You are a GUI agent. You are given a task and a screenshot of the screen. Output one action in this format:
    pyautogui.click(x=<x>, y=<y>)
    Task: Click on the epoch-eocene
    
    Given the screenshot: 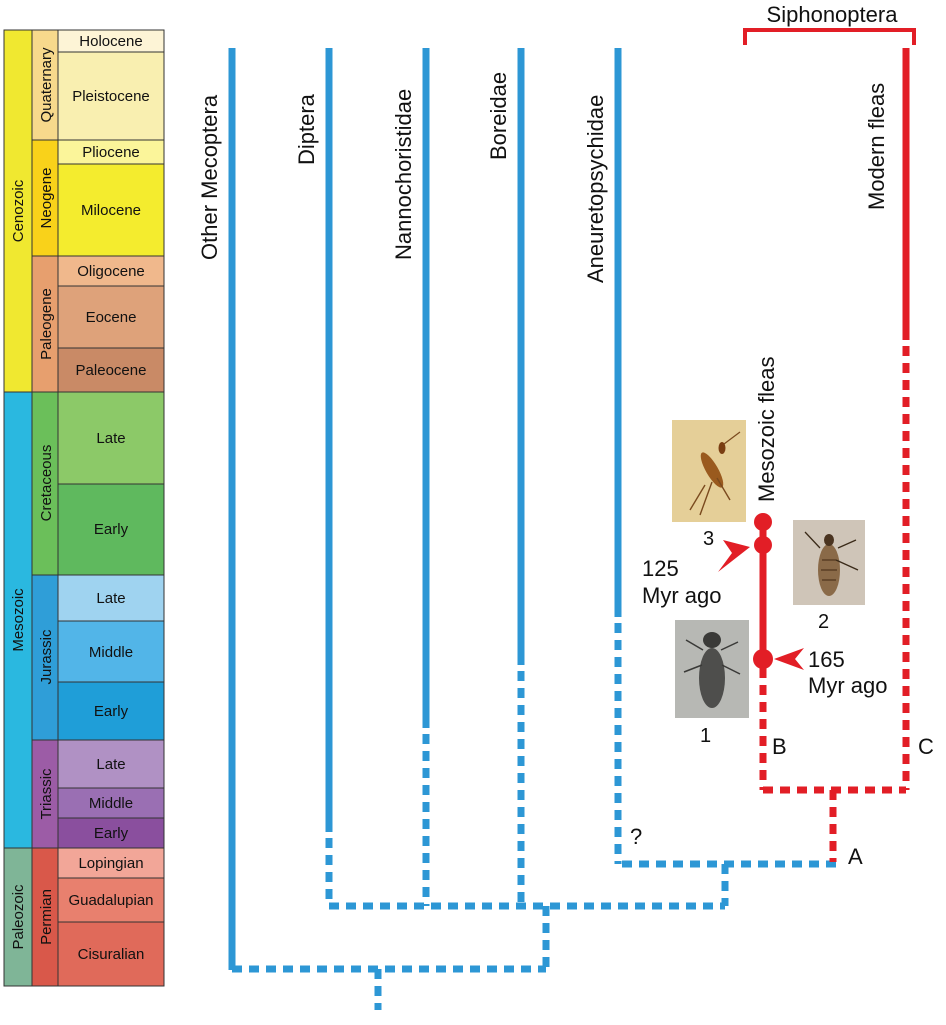 What is the action you would take?
    pyautogui.click(x=111, y=317)
    